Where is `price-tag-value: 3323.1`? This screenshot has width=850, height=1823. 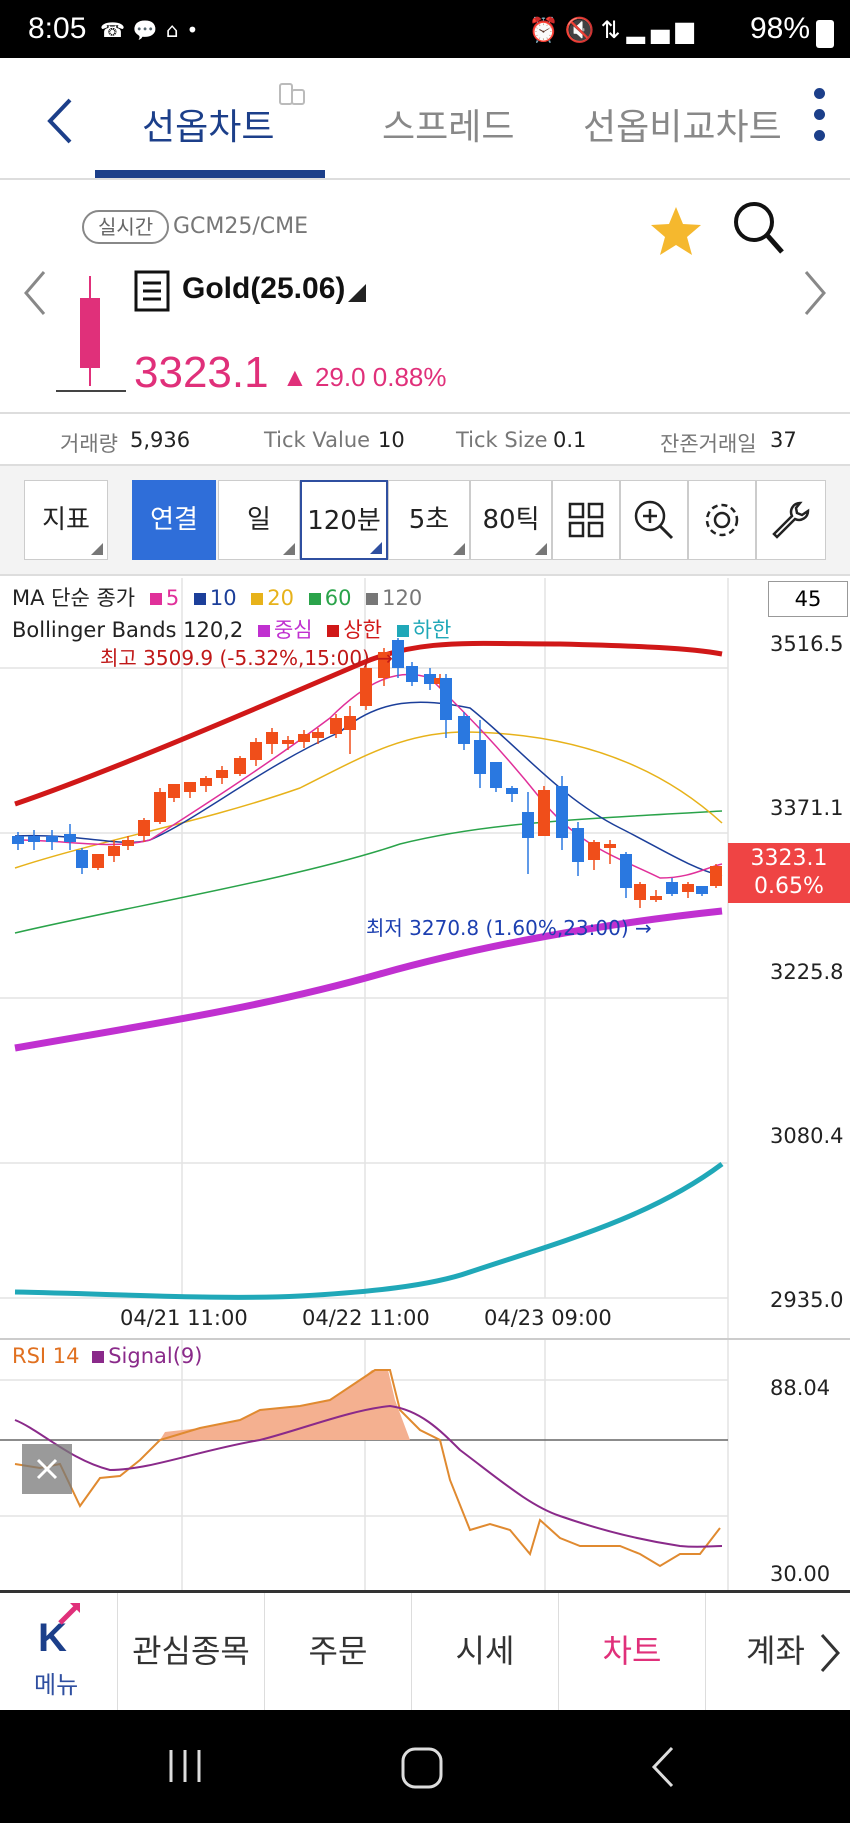
price-tag-value: 3323.1 is located at coordinates (789, 858).